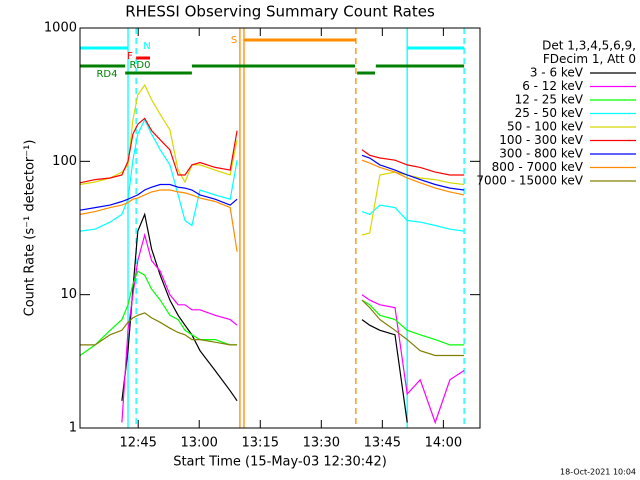 This screenshot has height=480, width=640. Describe the element at coordinates (60, 28) in the screenshot. I see `y-tick-label: 1000` at that location.